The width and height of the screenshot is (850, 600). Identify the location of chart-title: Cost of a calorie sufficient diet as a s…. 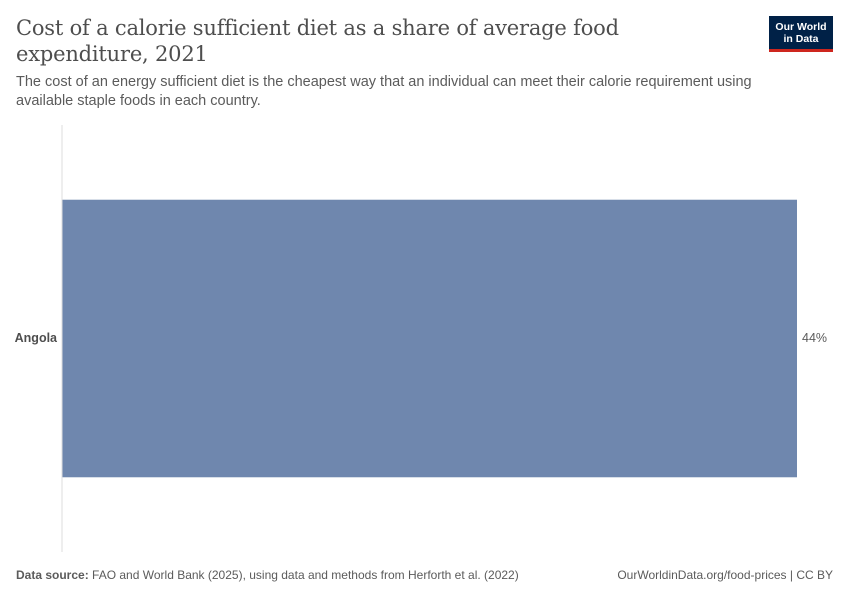
(317, 41).